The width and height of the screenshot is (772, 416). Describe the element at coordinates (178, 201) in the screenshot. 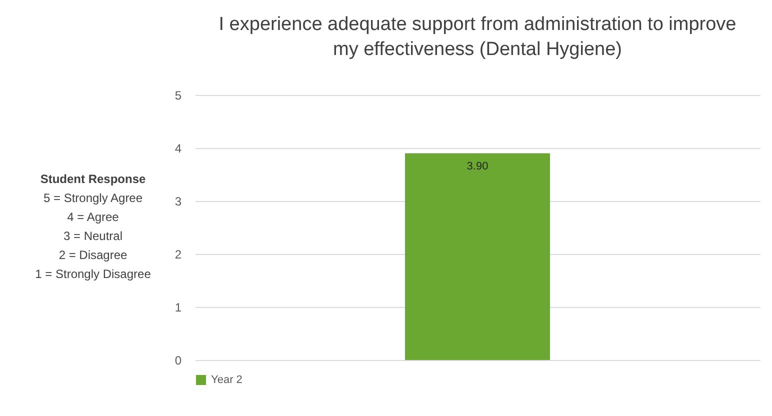

I see `y-tick-label: 3` at that location.